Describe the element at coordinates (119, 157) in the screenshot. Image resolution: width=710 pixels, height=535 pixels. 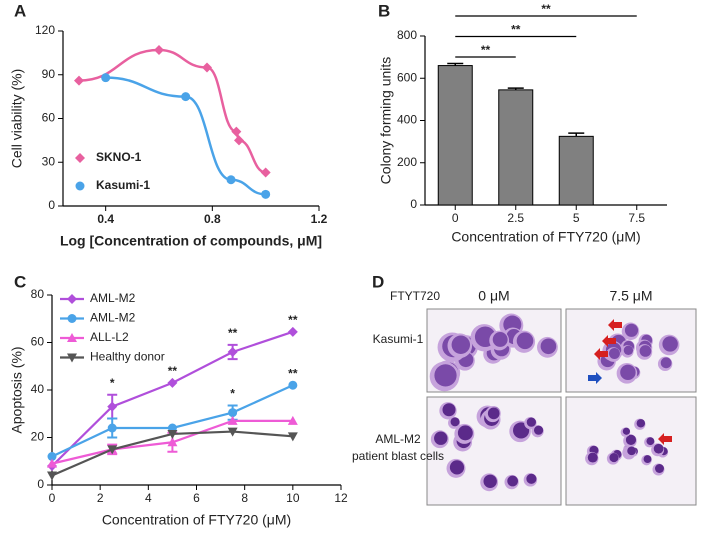
I see `legend-label: SKNO-1` at that location.